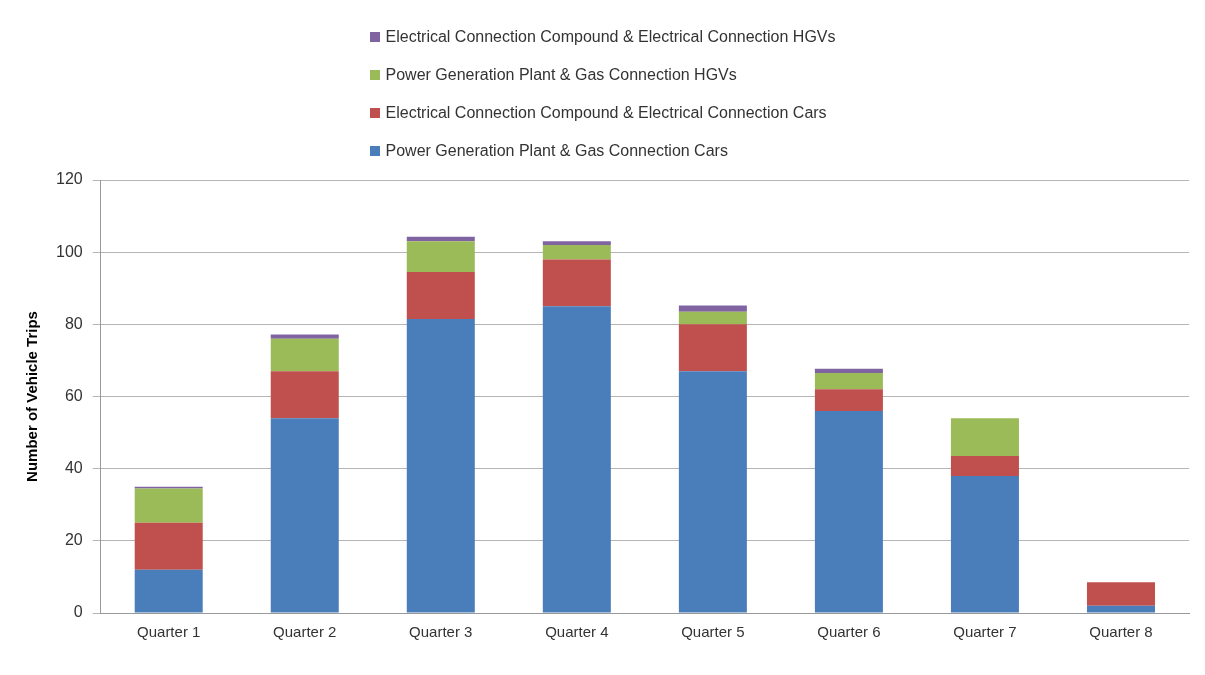 The width and height of the screenshot is (1205, 675). Describe the element at coordinates (32, 396) in the screenshot. I see `y-axis-title: Number of Vehicle Trips` at that location.